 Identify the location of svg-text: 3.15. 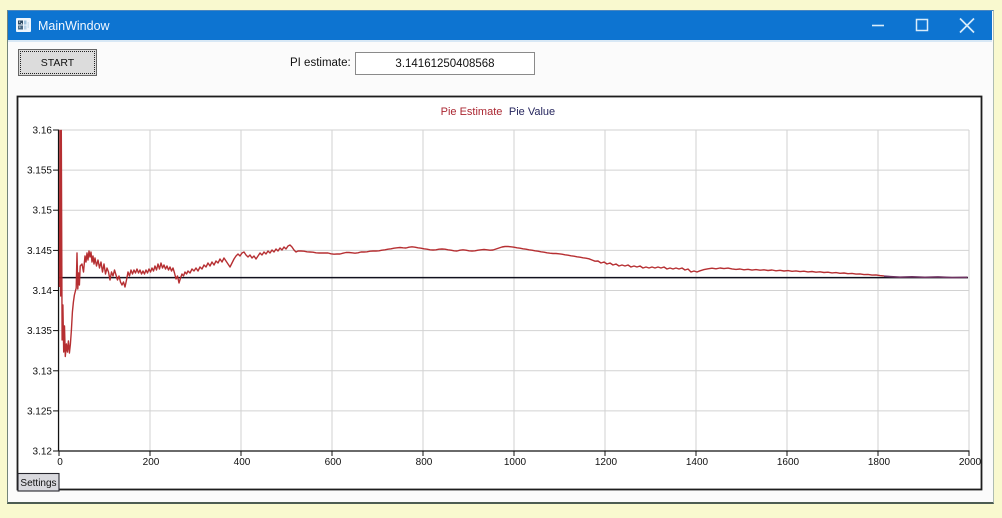
(43, 211).